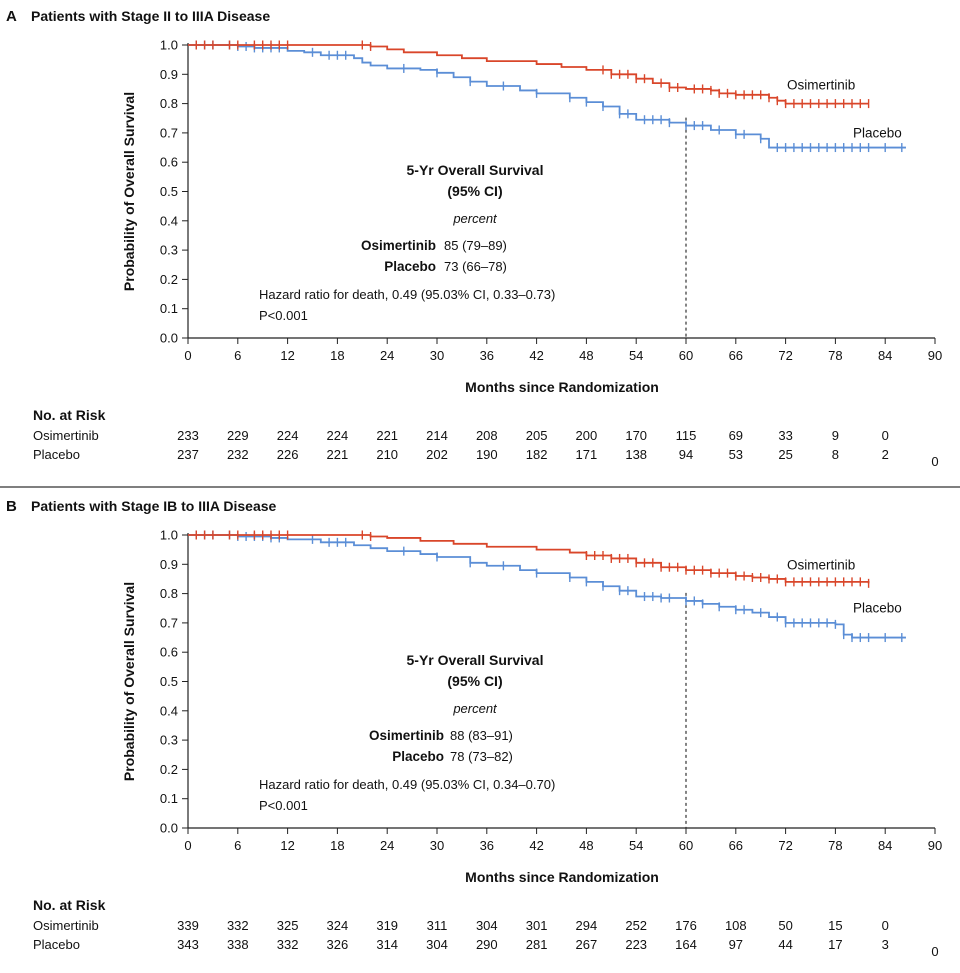  Describe the element at coordinates (587, 925) in the screenshot. I see `risk-count: 294` at that location.